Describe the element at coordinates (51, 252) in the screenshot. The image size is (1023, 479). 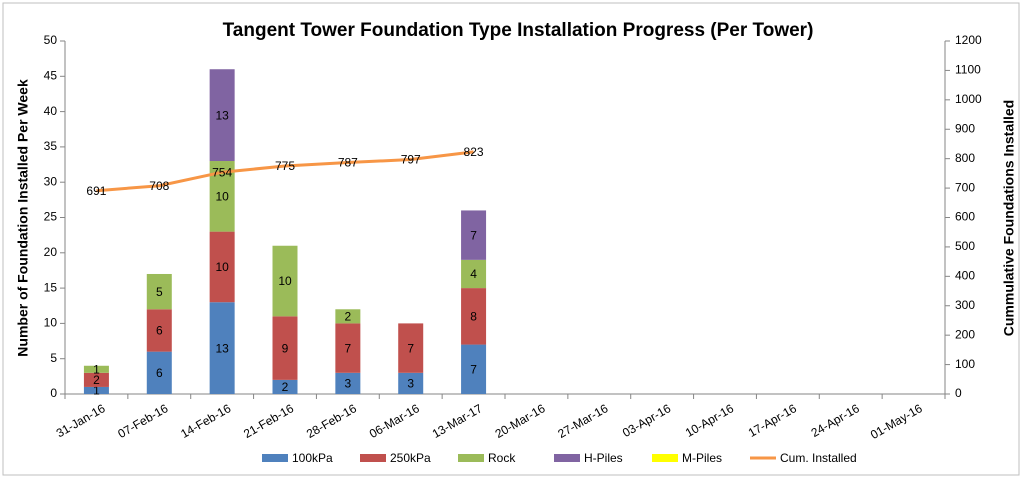
I see `y-tick-label: 20` at that location.